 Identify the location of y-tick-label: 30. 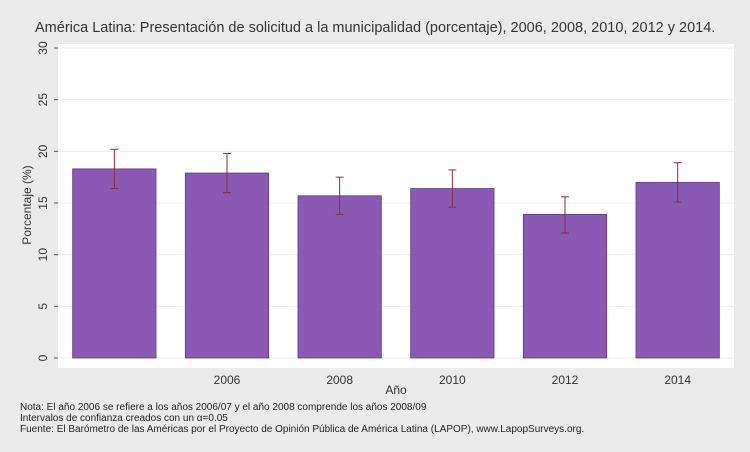
(43, 48).